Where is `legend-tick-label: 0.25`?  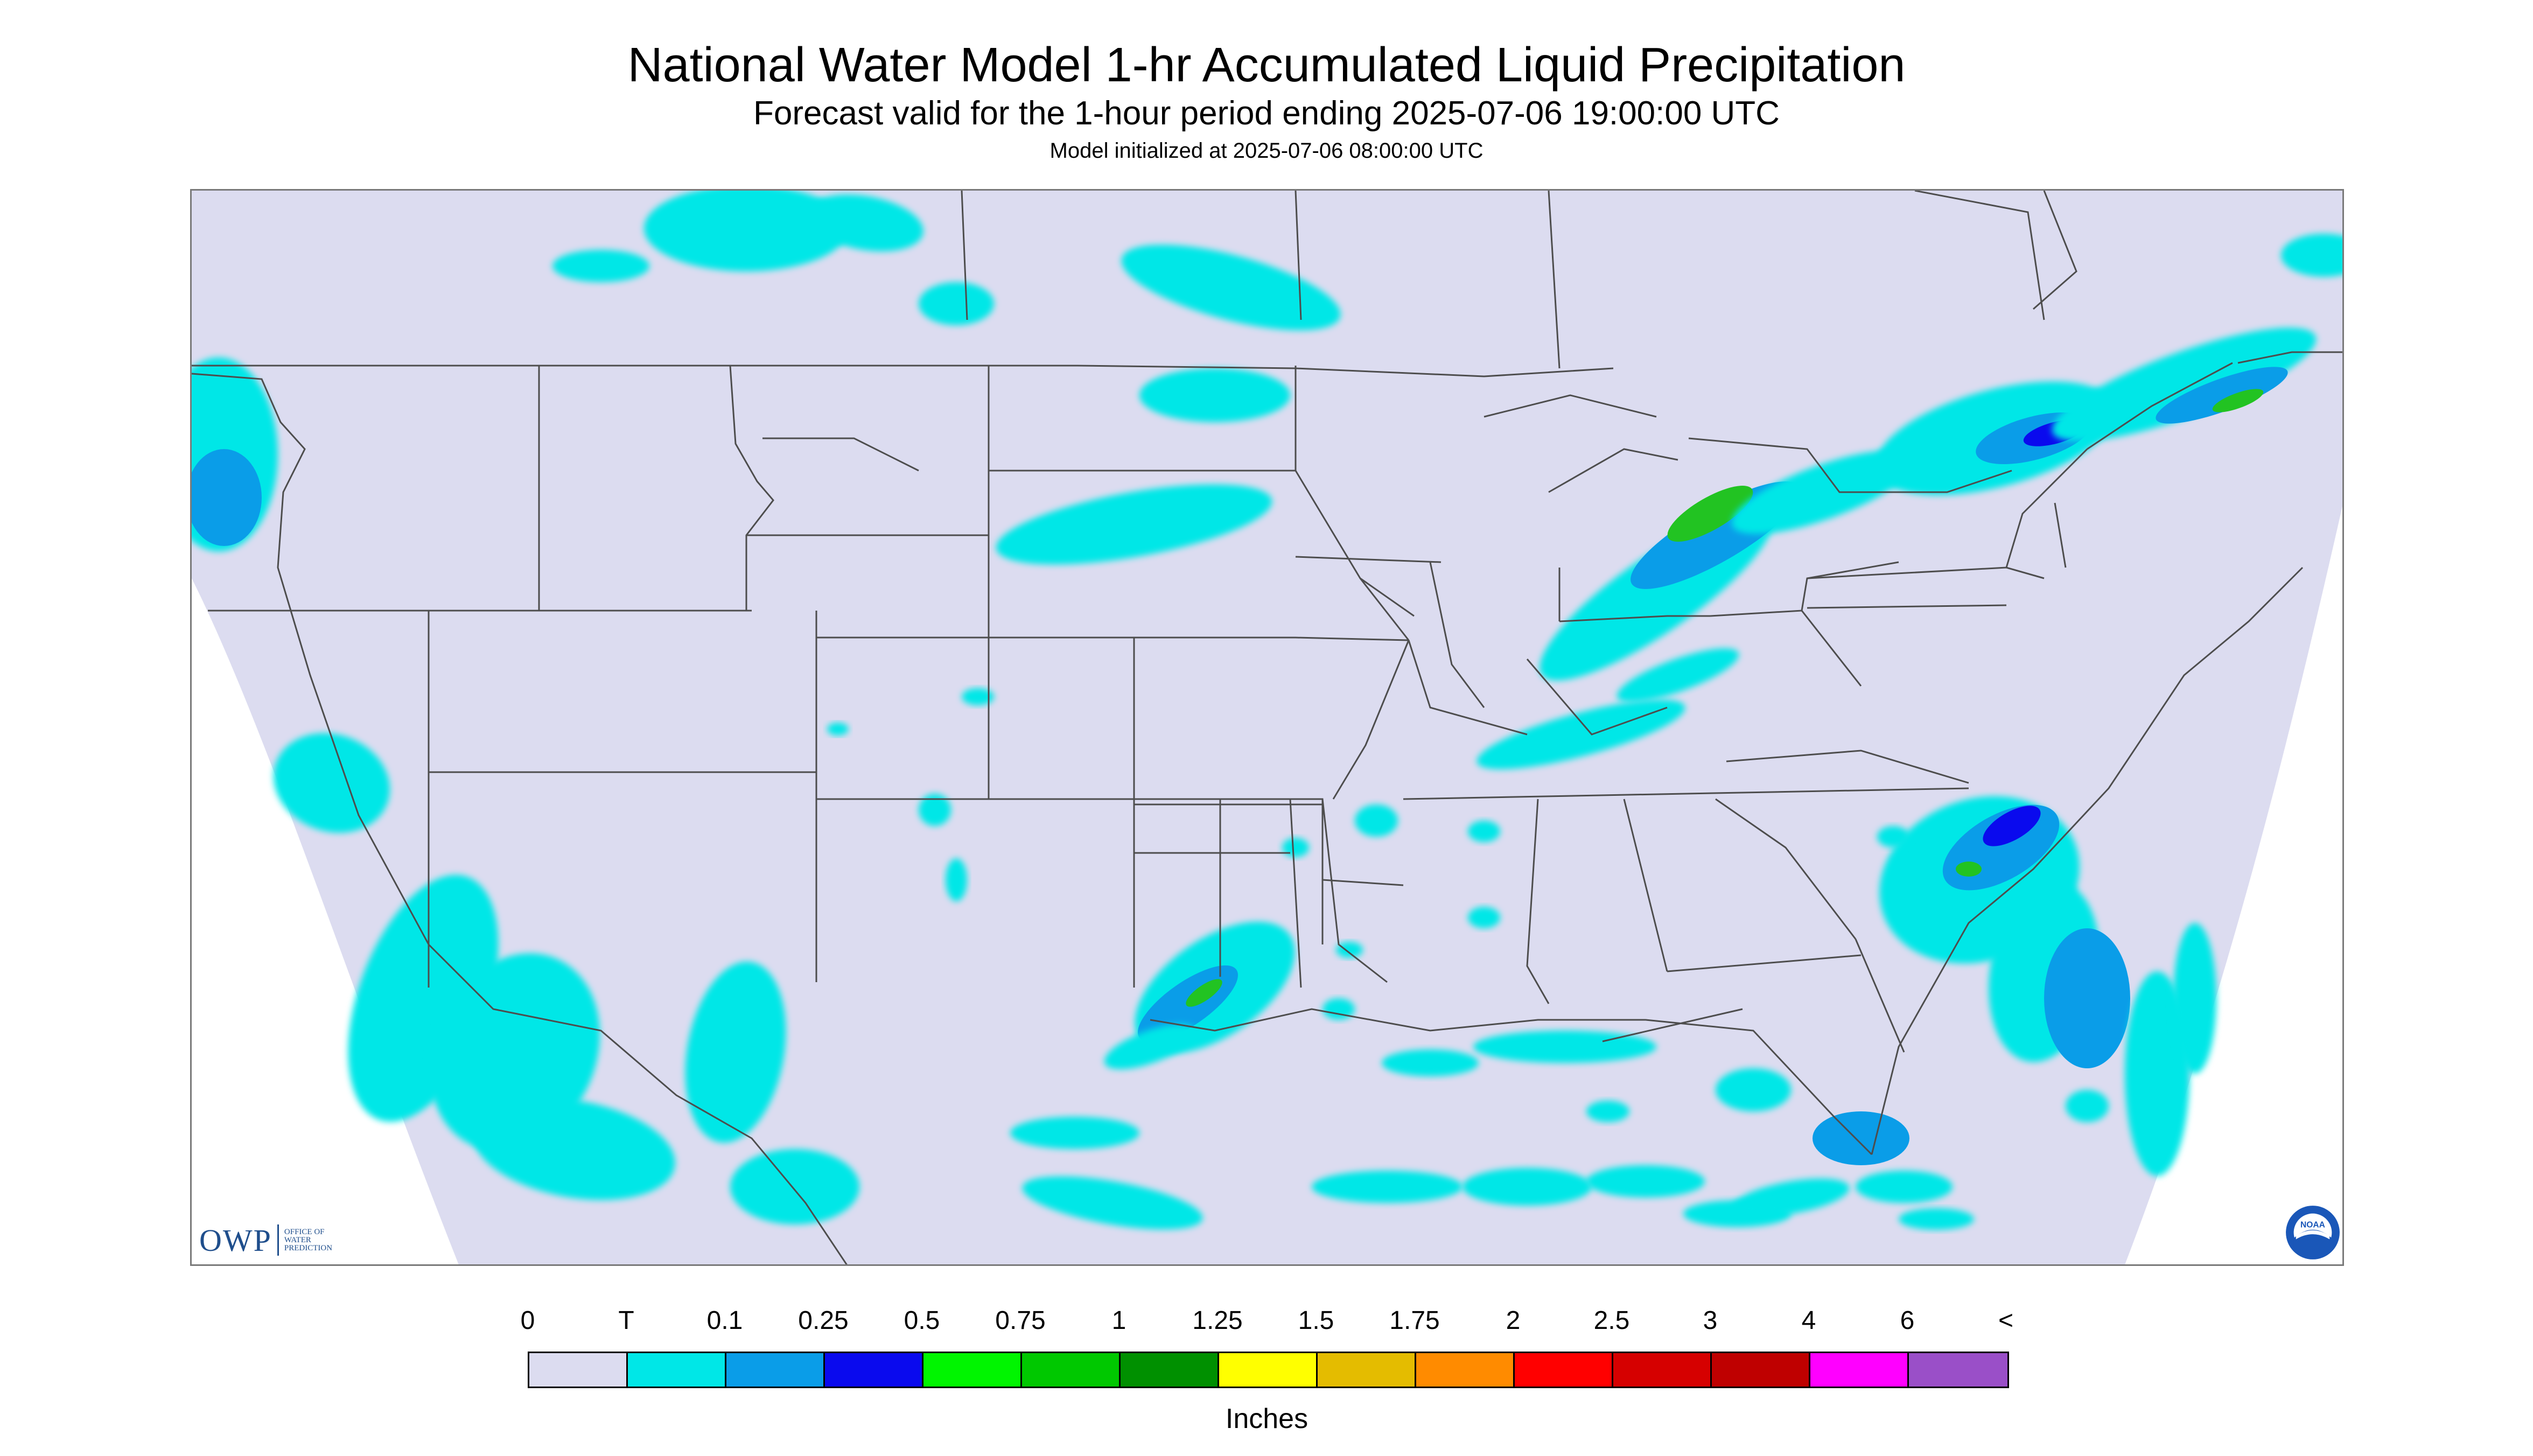 legend-tick-label: 0.25 is located at coordinates (824, 1320).